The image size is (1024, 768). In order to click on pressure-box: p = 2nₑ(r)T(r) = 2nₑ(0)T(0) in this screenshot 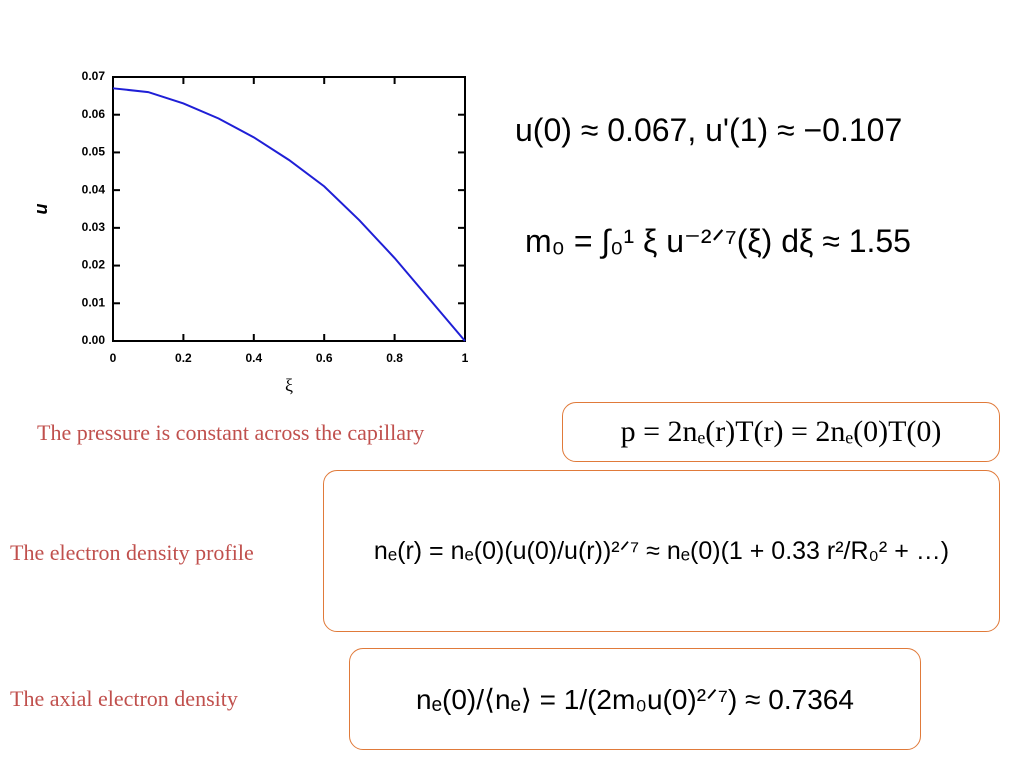, I will do `click(781, 432)`.